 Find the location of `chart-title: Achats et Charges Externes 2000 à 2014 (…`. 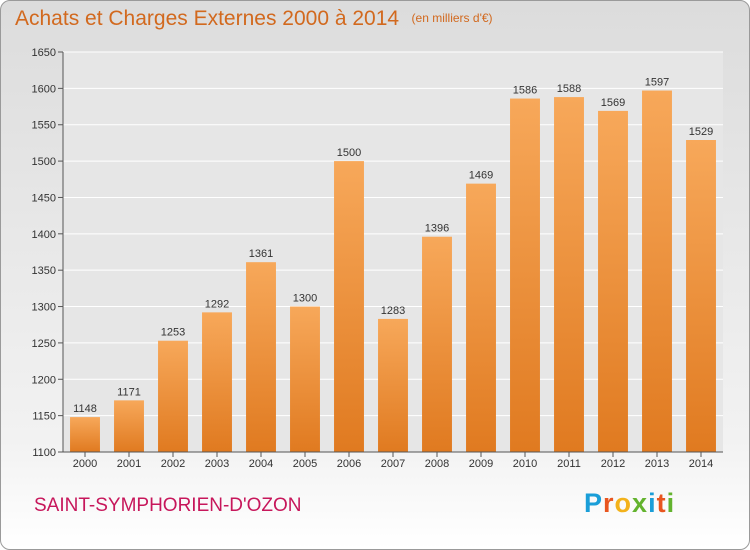

chart-title: Achats et Charges Externes 2000 à 2014 (… is located at coordinates (254, 19).